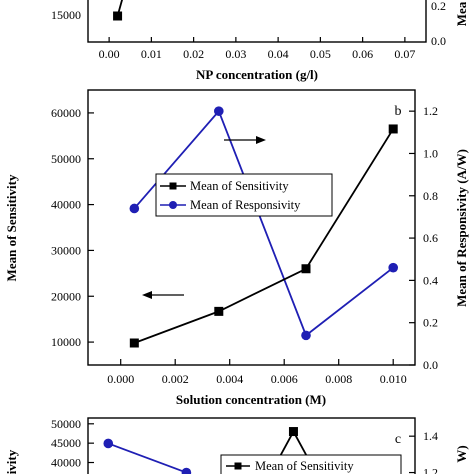 Image resolution: width=474 pixels, height=474 pixels. I want to click on panel-b-xtick-label: 0.002, so click(175, 379).